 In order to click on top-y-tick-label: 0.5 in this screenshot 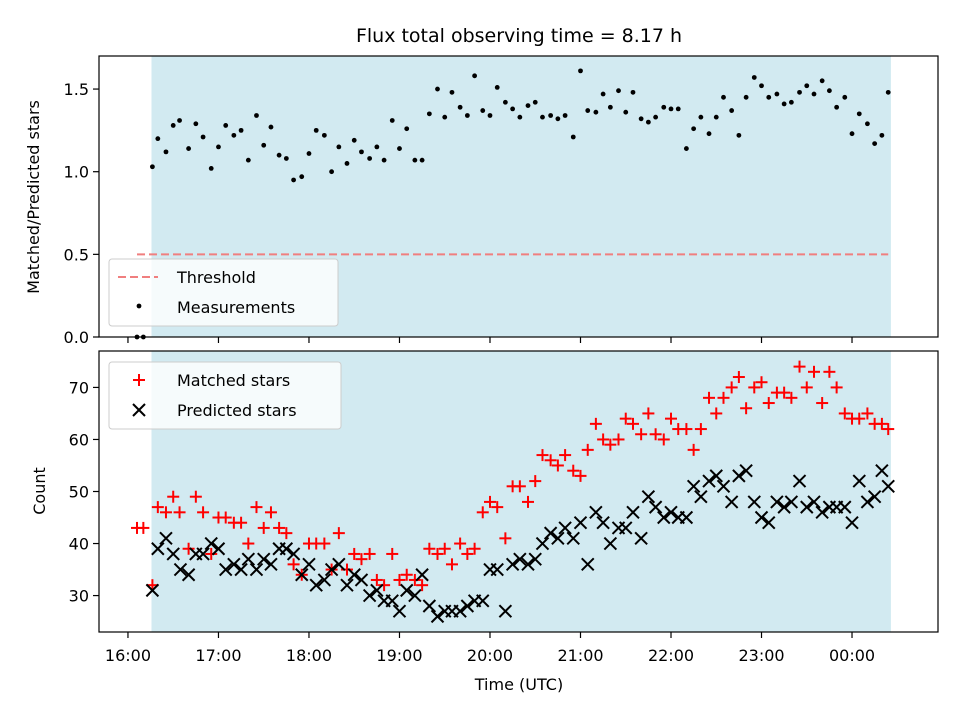, I will do `click(76, 254)`.